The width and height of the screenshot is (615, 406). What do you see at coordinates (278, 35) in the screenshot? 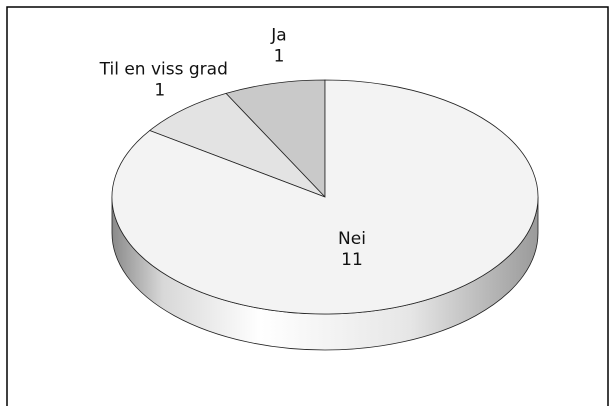
I see `slice-label: Ja` at bounding box center [278, 35].